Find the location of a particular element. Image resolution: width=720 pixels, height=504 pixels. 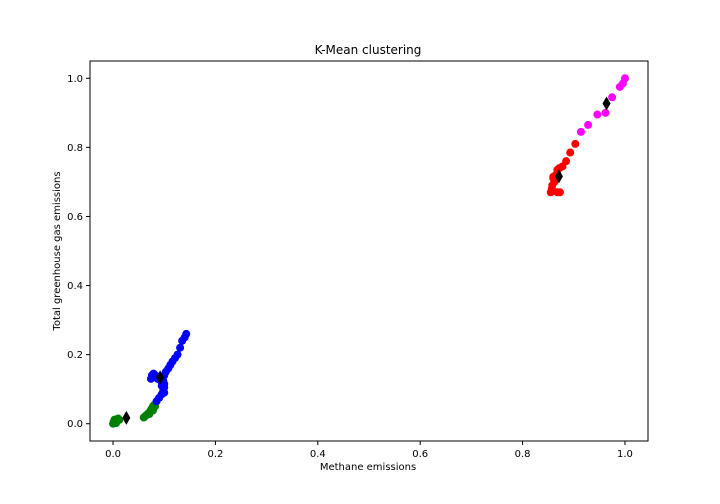

x-tick-label: 0.2 is located at coordinates (215, 454).